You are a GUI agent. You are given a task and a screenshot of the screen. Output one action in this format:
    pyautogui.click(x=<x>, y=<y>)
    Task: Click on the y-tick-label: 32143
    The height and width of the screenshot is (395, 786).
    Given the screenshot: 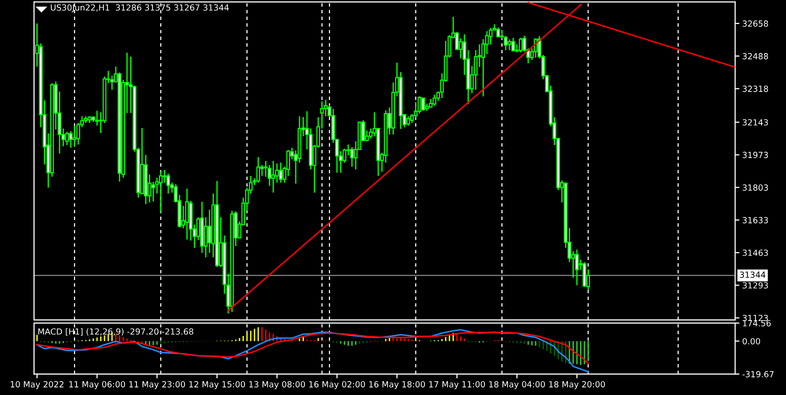 What is the action you would take?
    pyautogui.click(x=755, y=122)
    